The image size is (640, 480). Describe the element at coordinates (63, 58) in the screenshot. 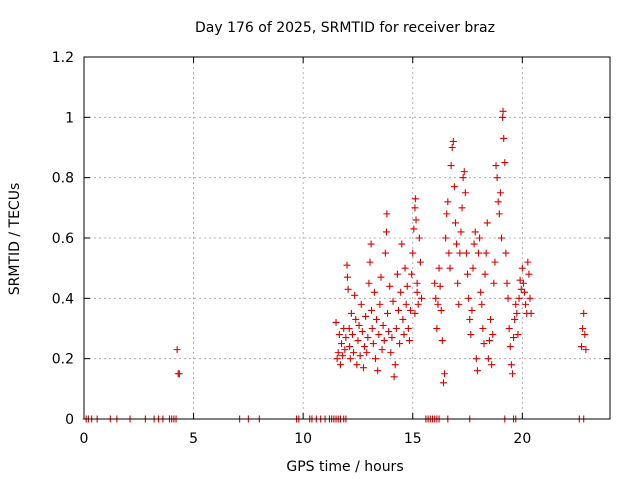

I see `y-tick-label: 1.2` at that location.